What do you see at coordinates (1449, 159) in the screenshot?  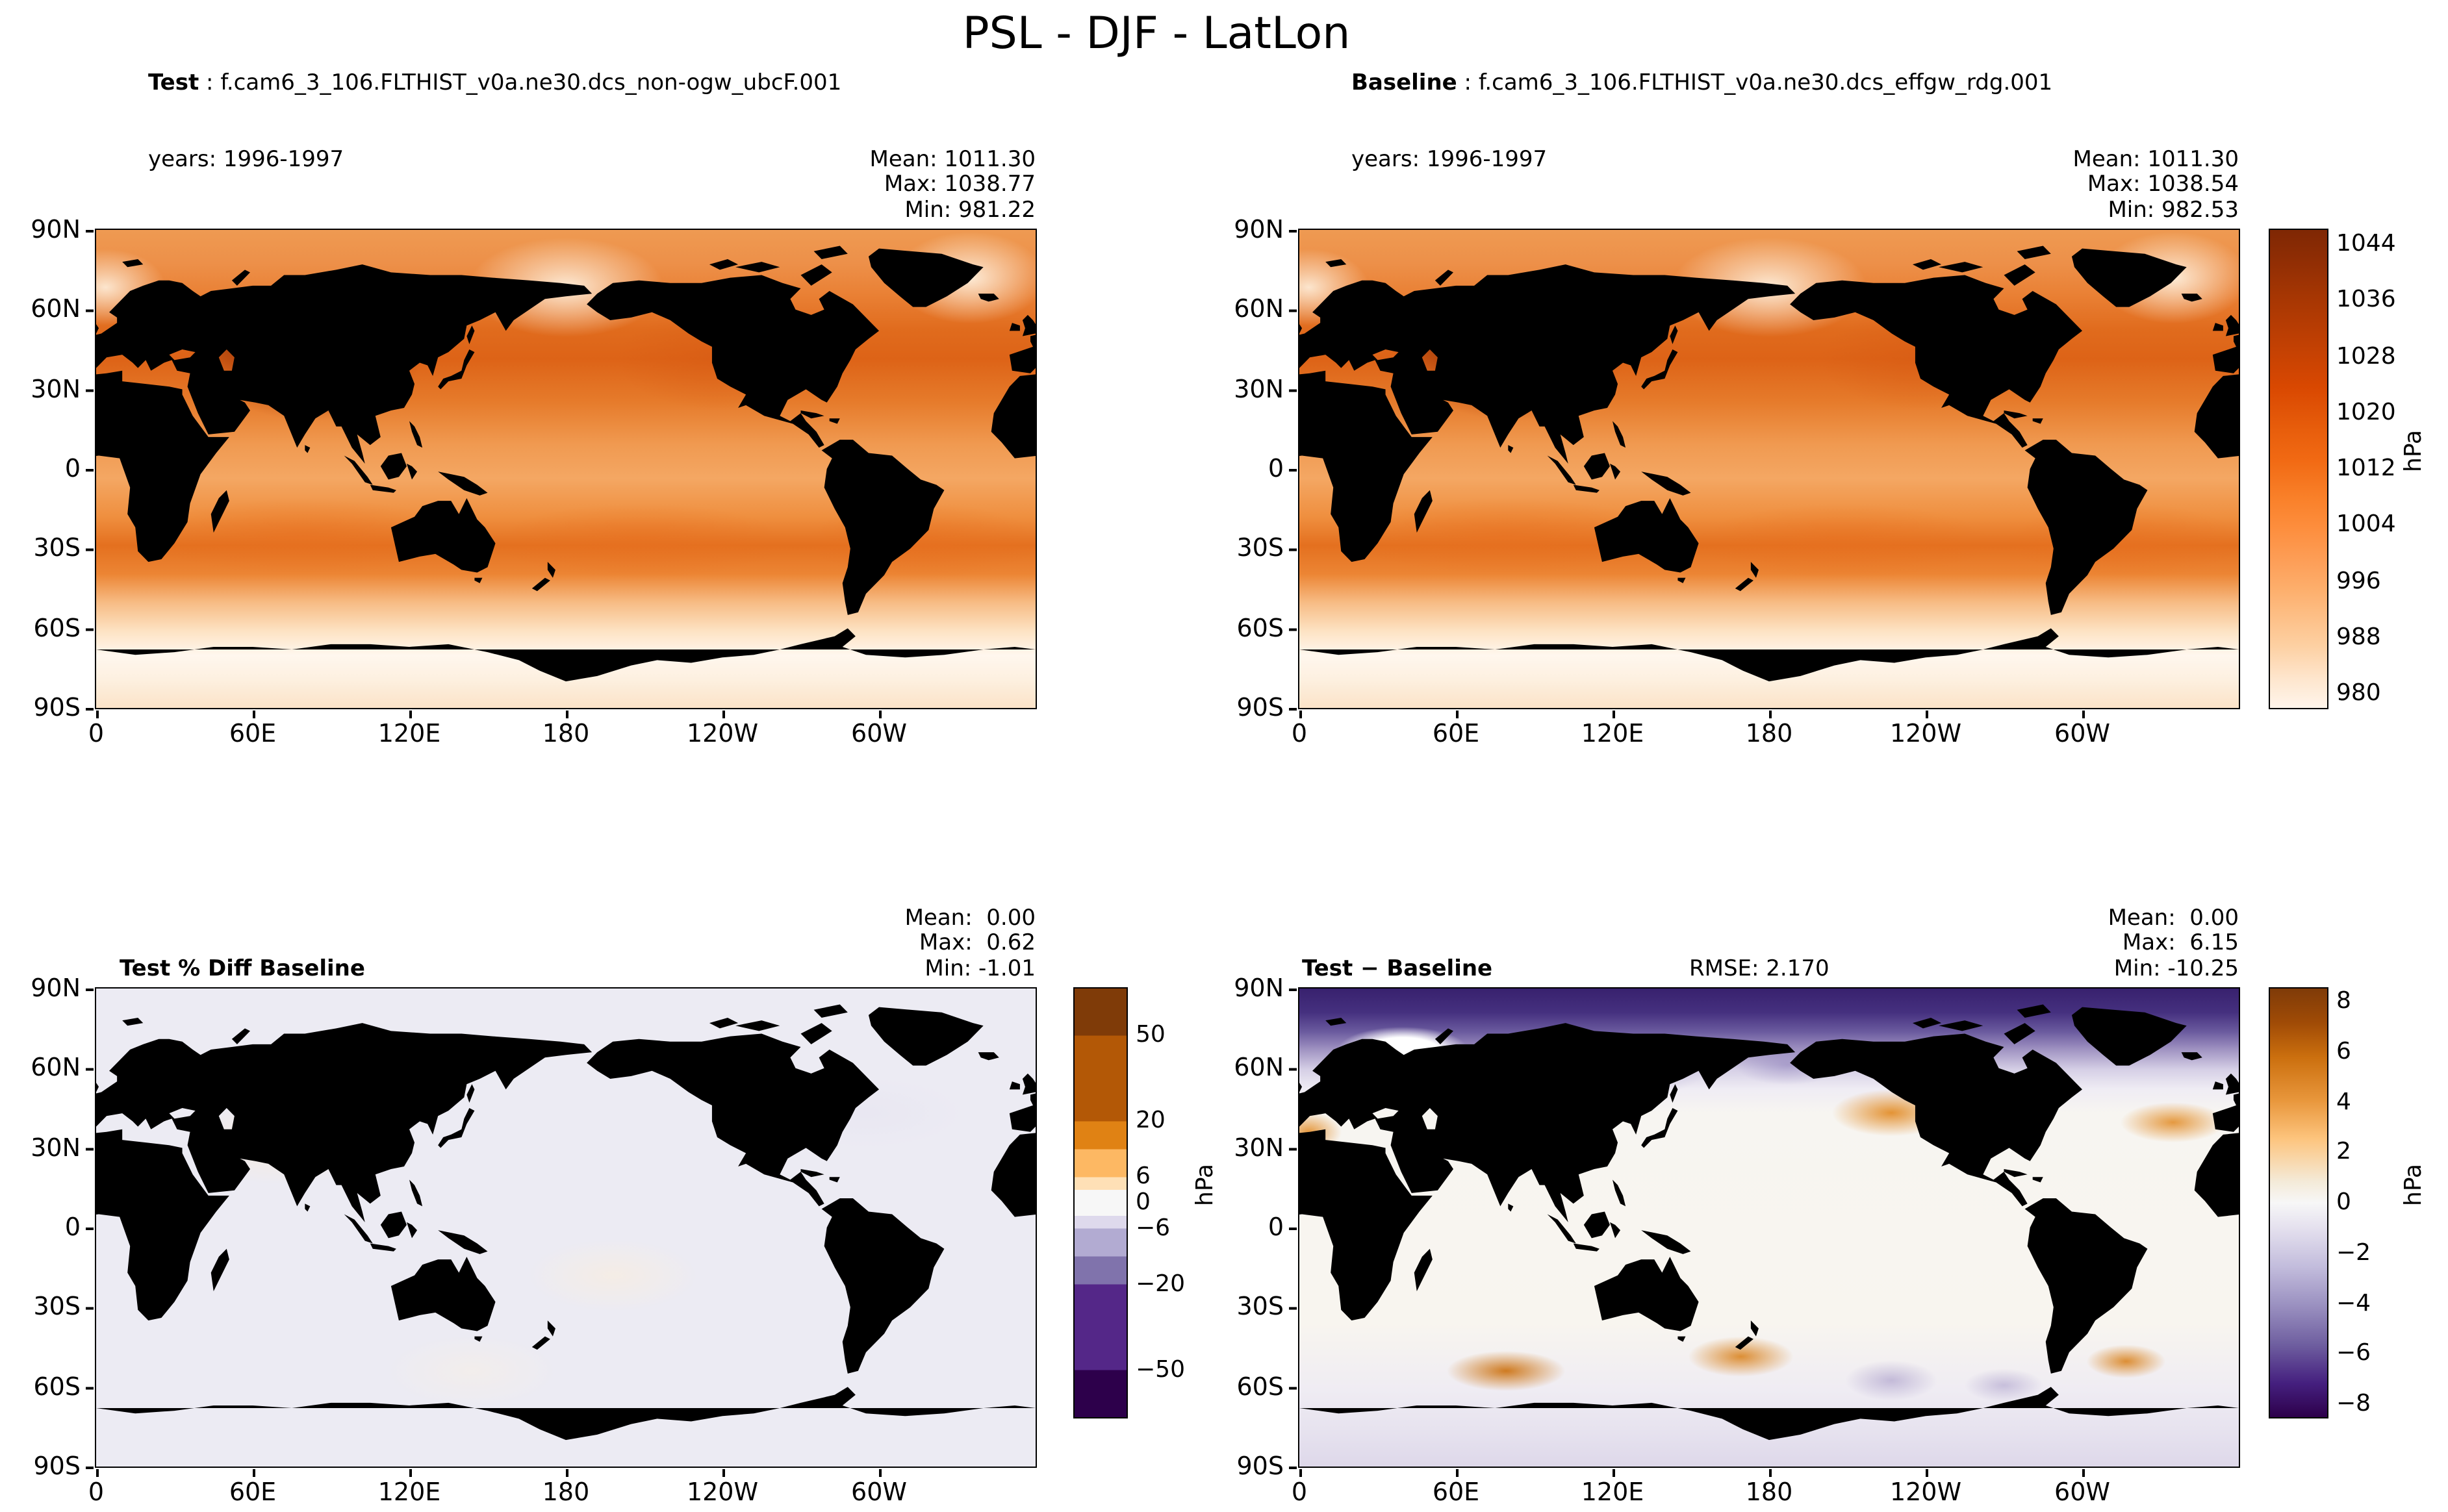 I see `panel-baseline-years: years: 1996-1997` at bounding box center [1449, 159].